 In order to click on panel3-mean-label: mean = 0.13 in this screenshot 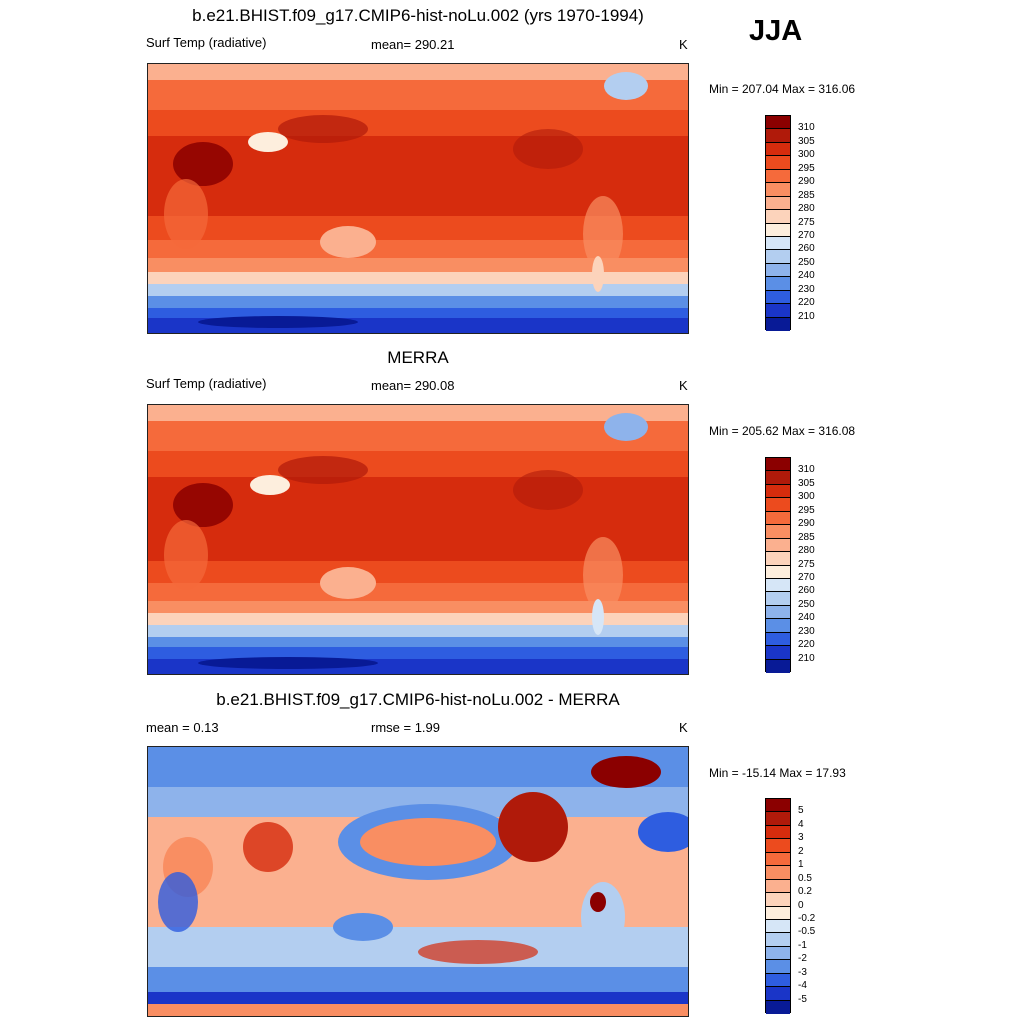, I will do `click(182, 727)`.